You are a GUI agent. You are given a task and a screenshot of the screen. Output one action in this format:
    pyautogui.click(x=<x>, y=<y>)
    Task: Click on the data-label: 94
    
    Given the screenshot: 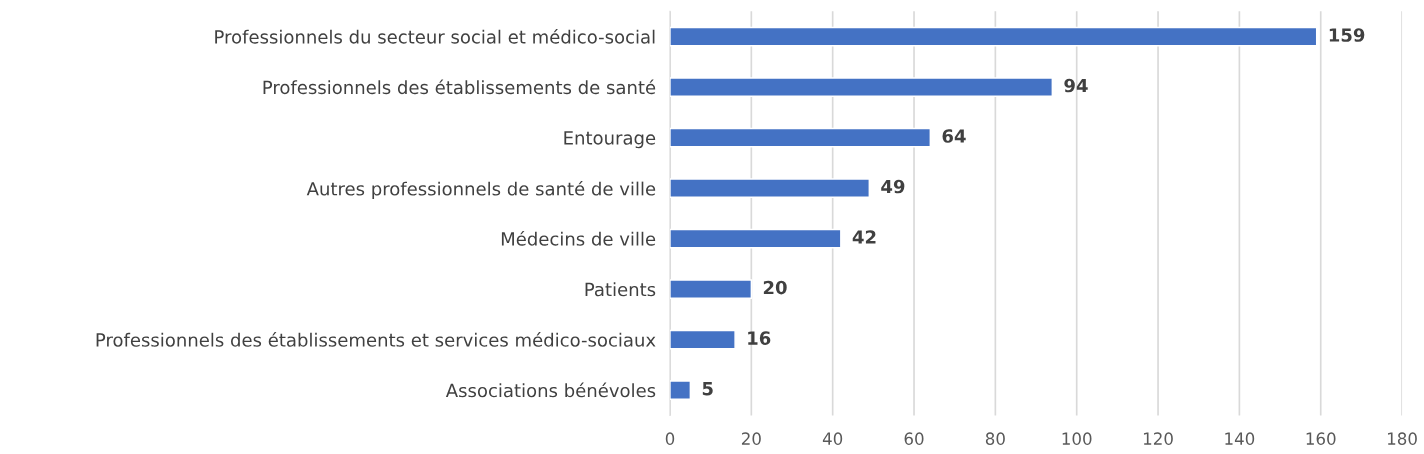 What is the action you would take?
    pyautogui.click(x=1076, y=85)
    